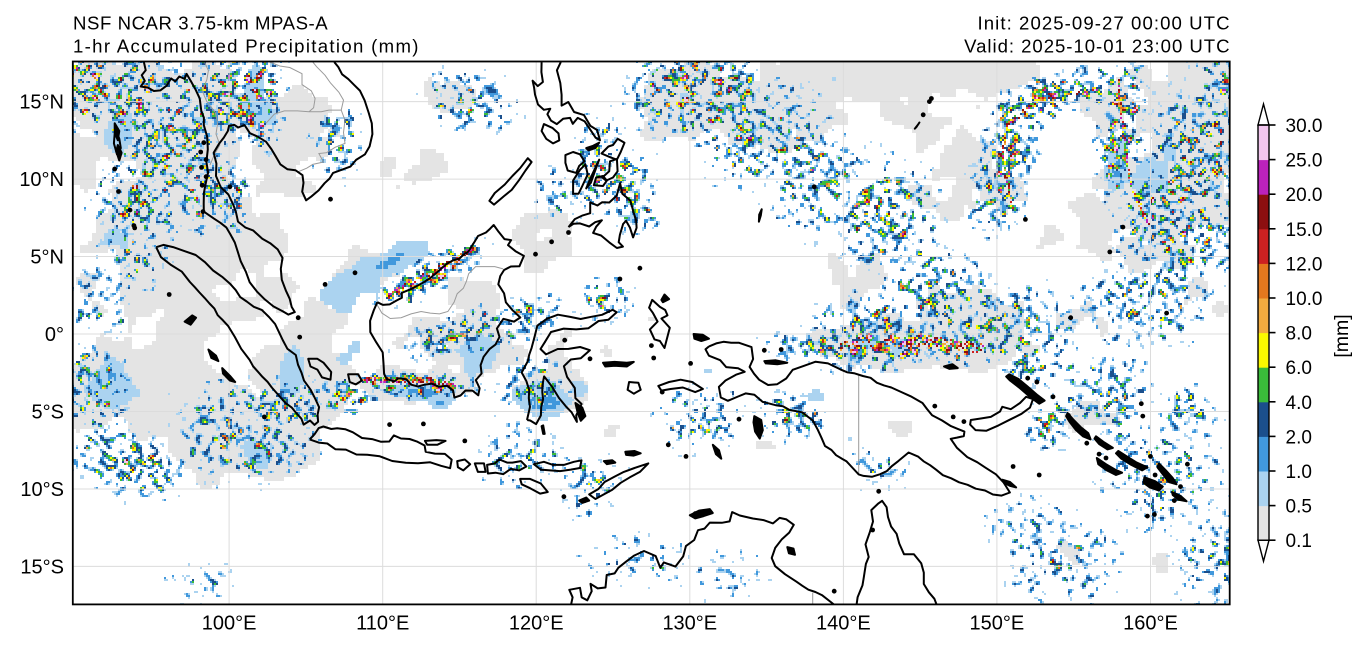 This screenshot has height=649, width=1366. Describe the element at coordinates (47, 258) in the screenshot. I see `svg-text: 5°N` at that location.